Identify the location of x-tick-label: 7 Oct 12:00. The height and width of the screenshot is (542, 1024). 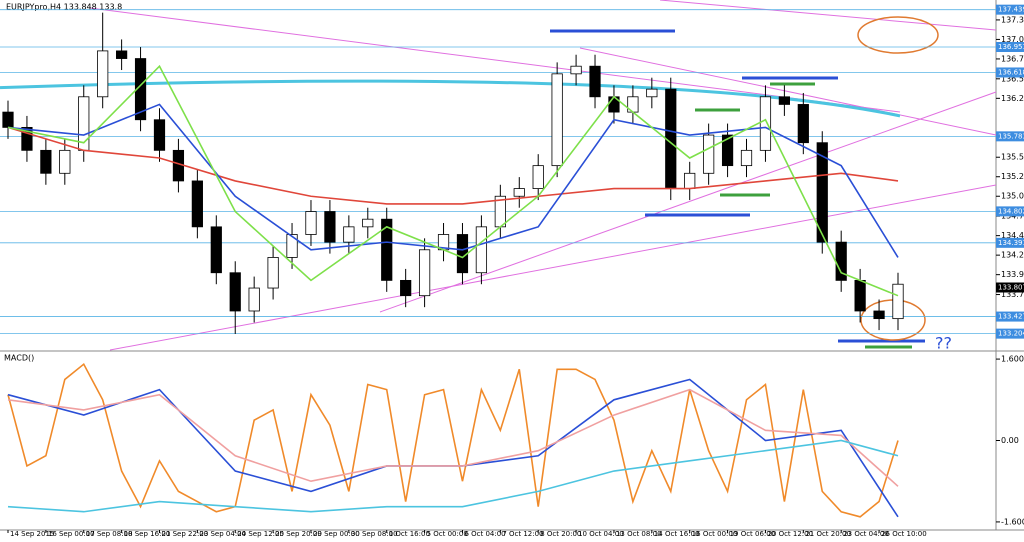
(522, 534).